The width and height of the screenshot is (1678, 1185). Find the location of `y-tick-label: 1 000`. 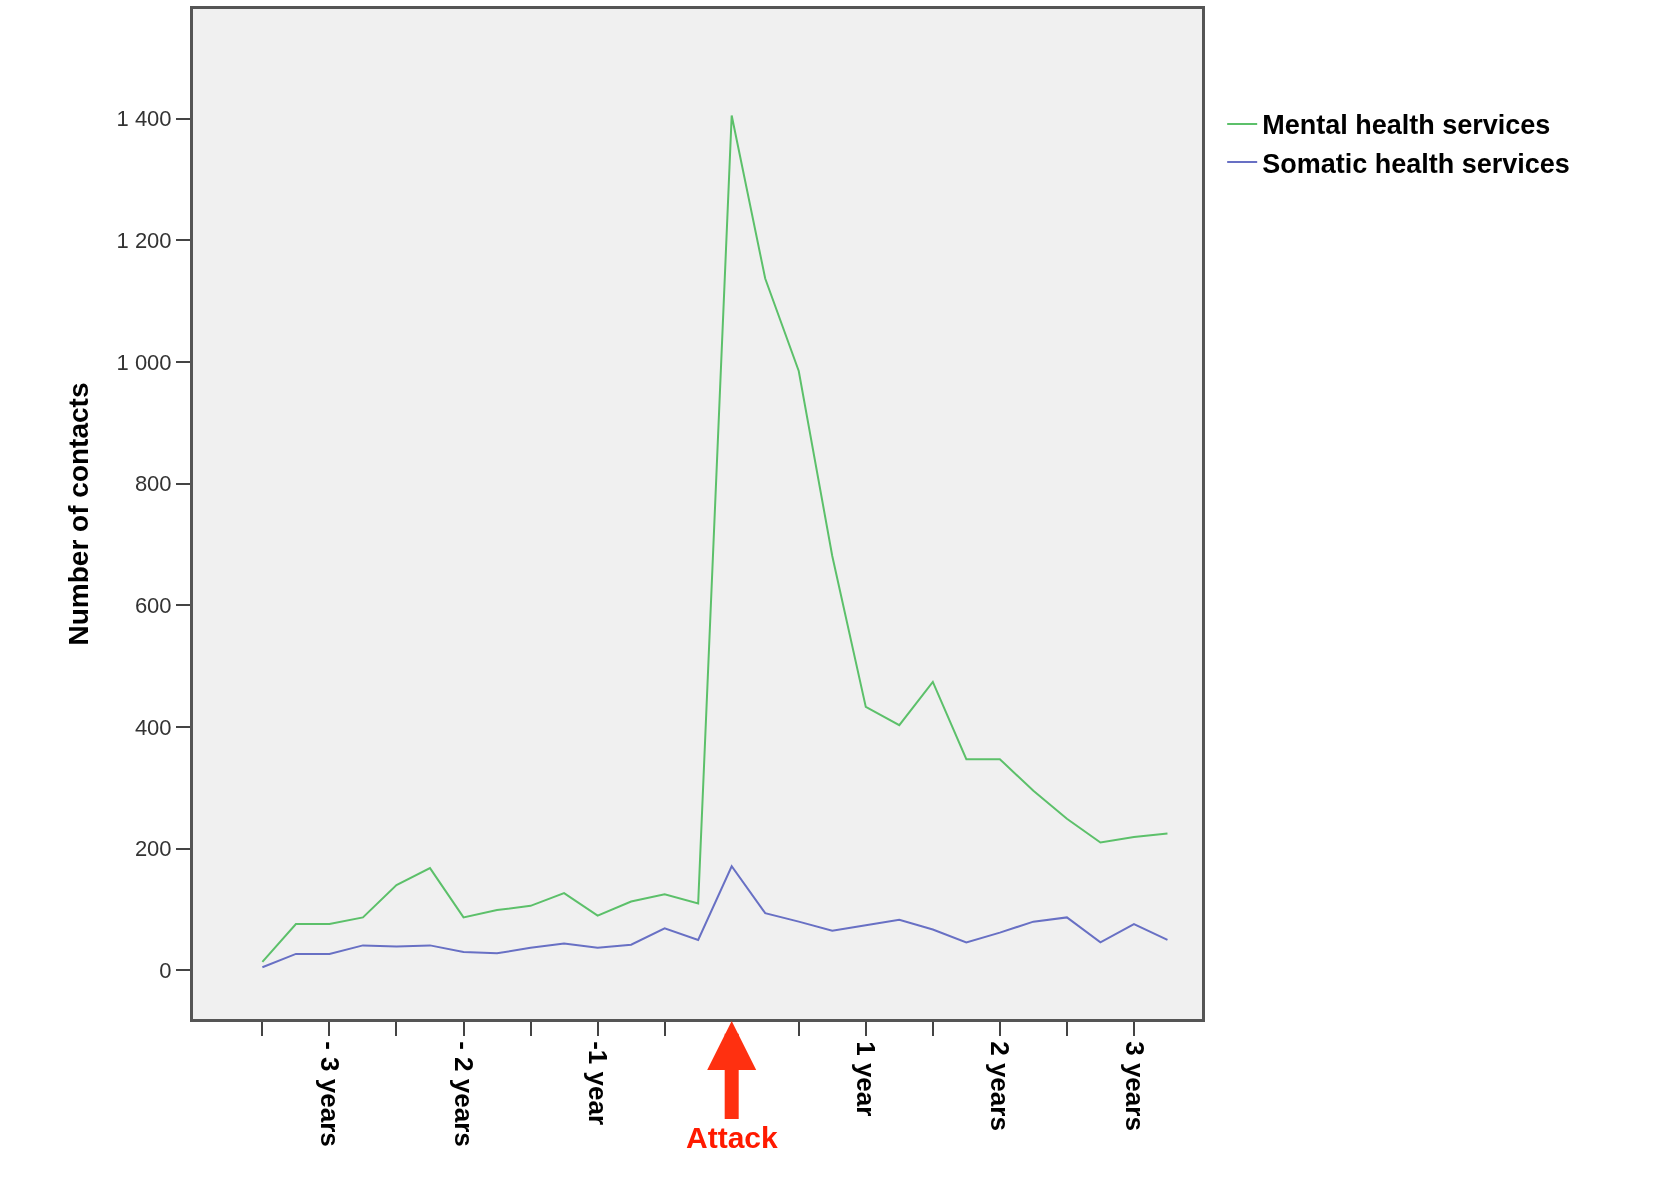

y-tick-label: 1 000 is located at coordinates (144, 362).